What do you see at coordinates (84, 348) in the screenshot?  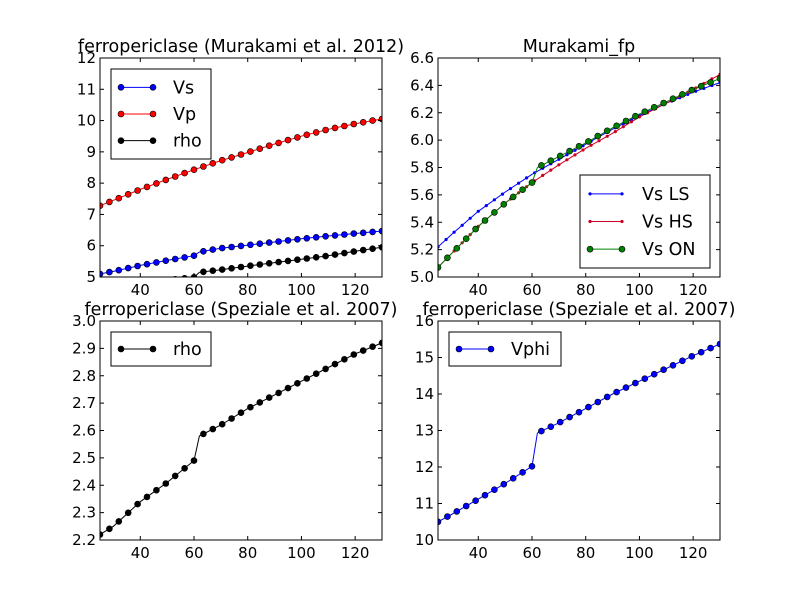 I see `y-tick-label: 2.9` at bounding box center [84, 348].